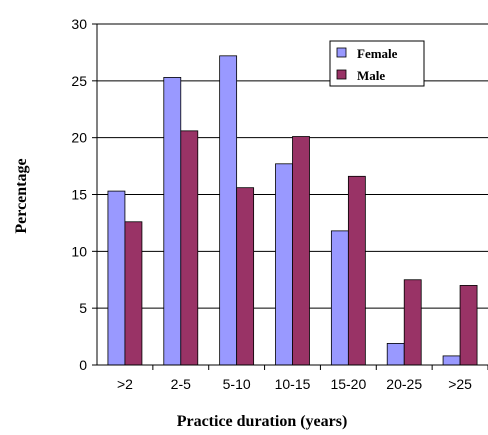 The image size is (488, 435). I want to click on x-tick-label: 5-10, so click(237, 384).